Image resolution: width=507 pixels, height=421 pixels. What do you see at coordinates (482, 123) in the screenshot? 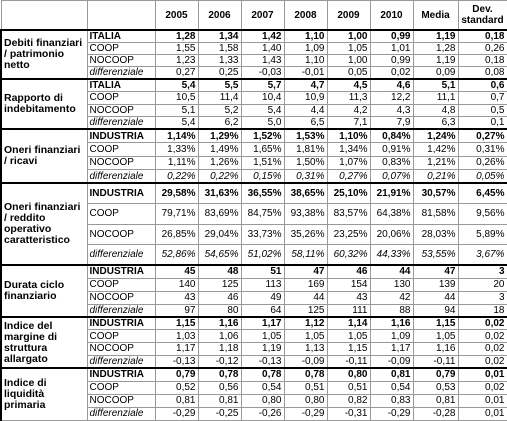
I see `cell: 0,1` at bounding box center [482, 123].